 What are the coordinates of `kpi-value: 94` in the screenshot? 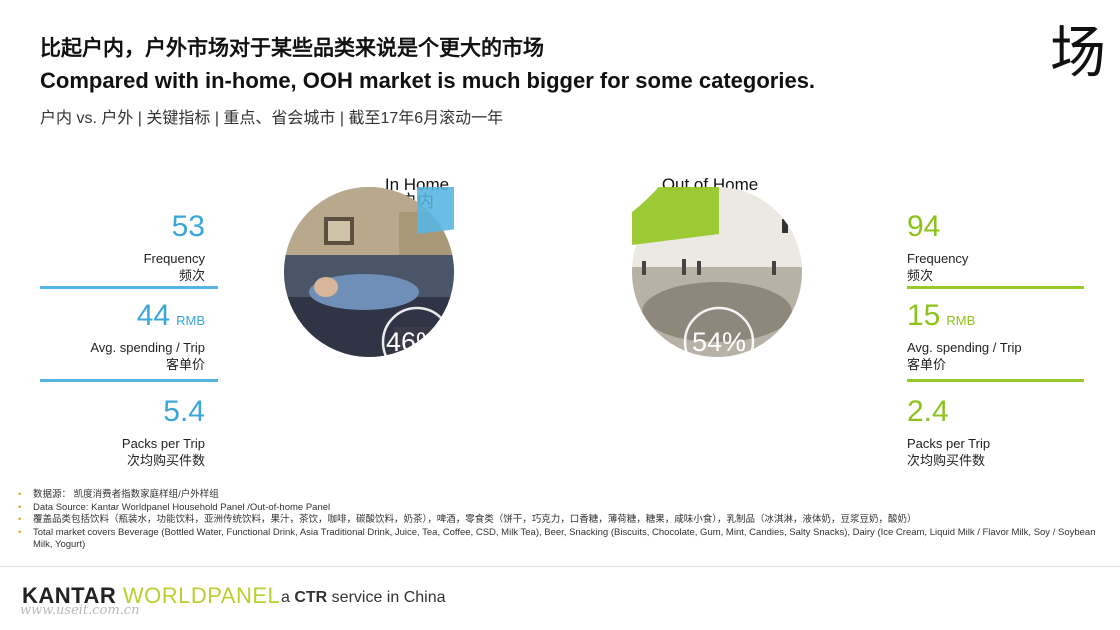 It's located at (924, 226).